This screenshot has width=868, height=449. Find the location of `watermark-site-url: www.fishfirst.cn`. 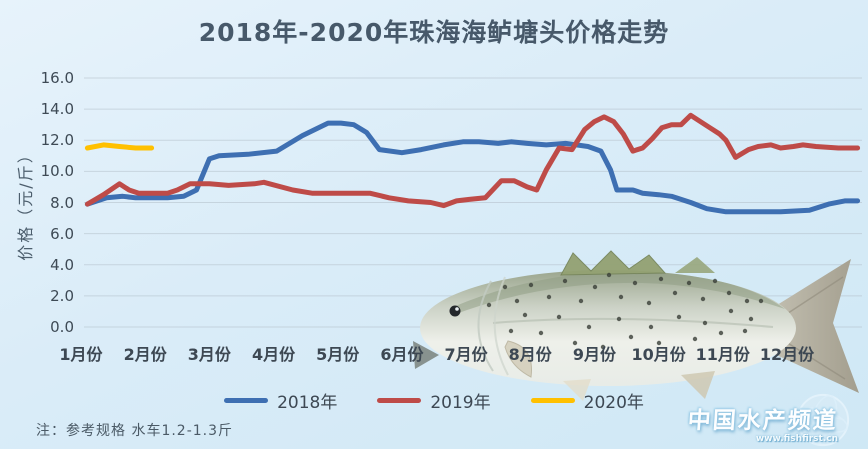

watermark-site-url: www.fishfirst.cn is located at coordinates (796, 439).